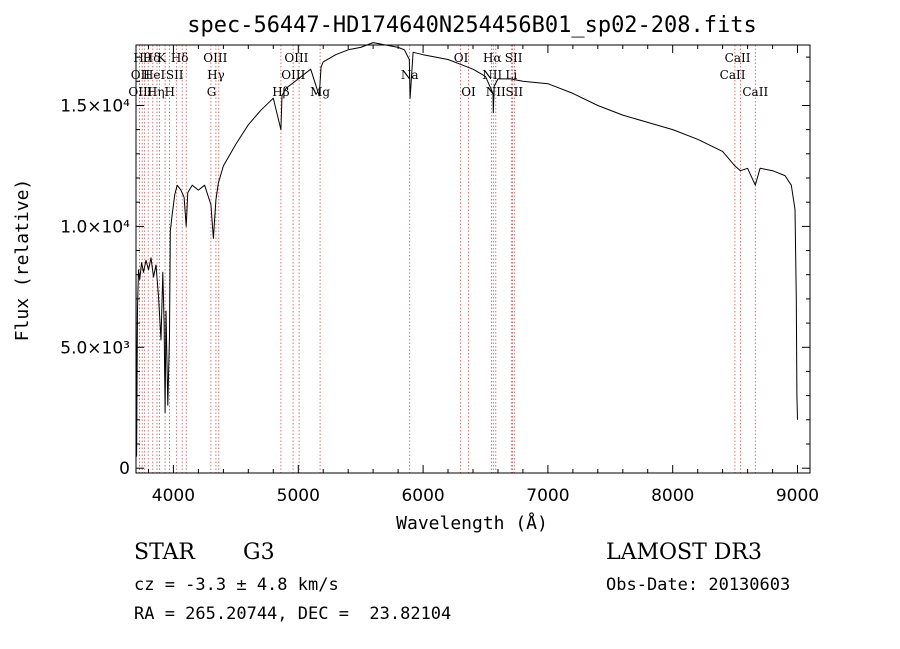  I want to click on x-tick-label: 9000, so click(797, 496).